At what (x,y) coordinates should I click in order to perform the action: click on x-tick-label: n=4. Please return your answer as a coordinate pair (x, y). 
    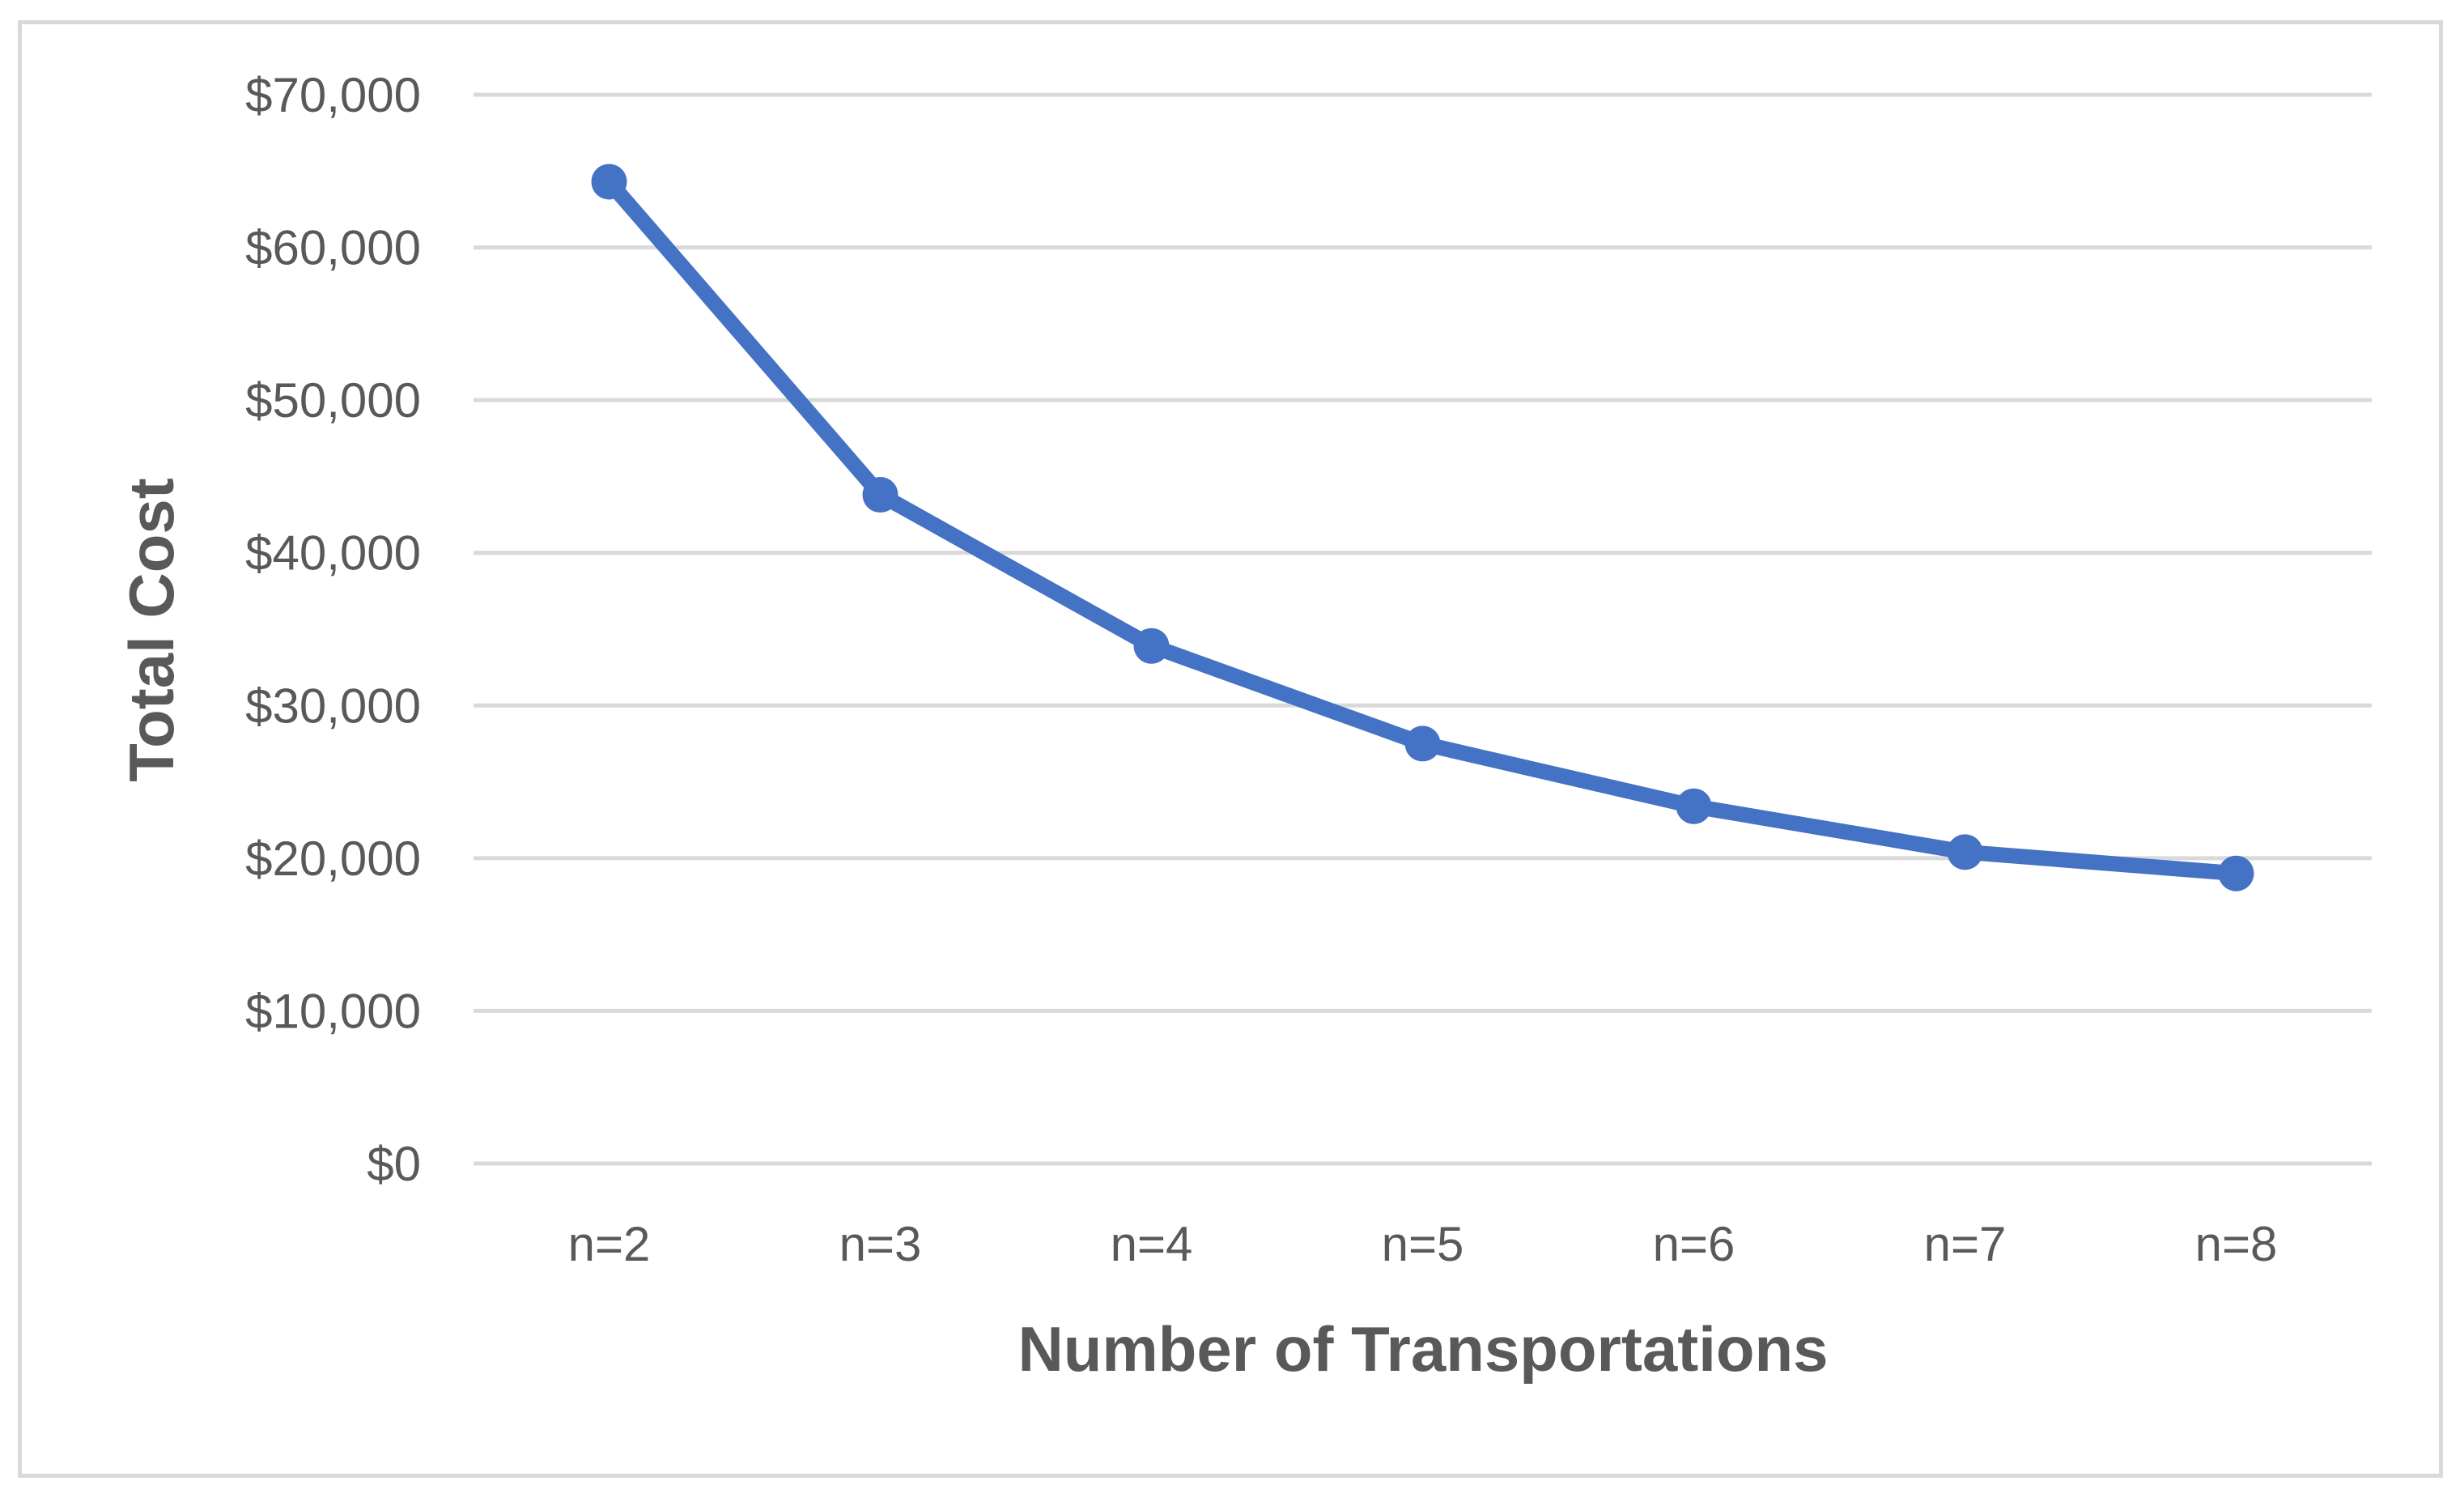
    Looking at the image, I should click on (1152, 1244).